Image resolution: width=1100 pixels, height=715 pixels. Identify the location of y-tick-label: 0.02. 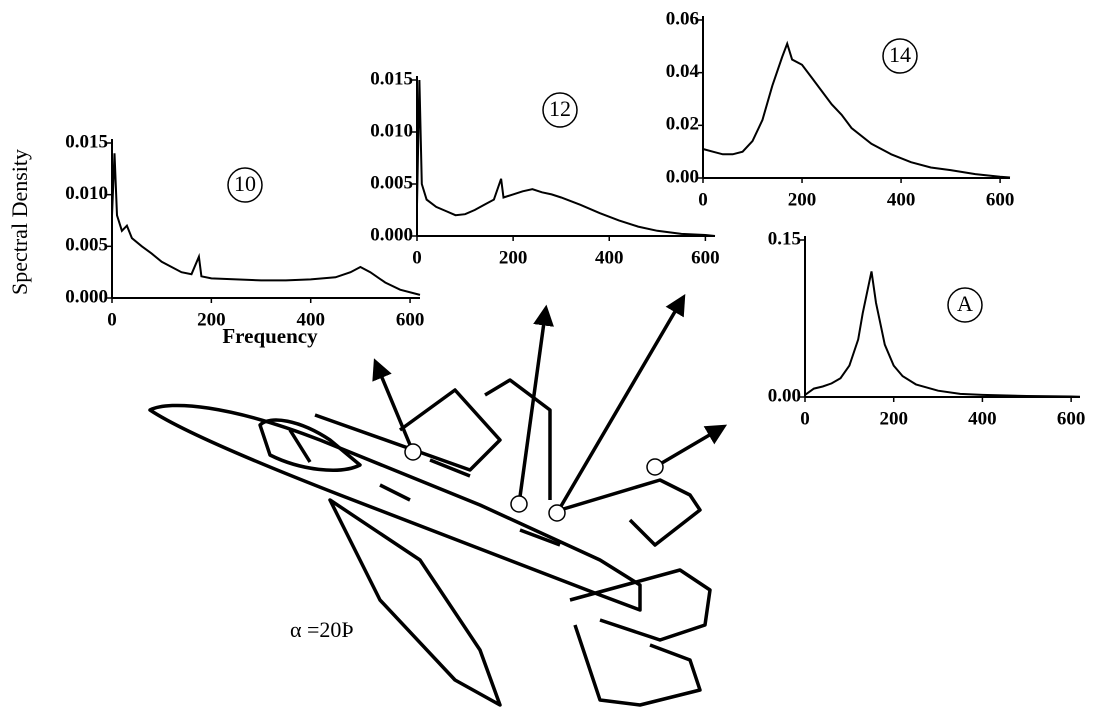
(682, 124).